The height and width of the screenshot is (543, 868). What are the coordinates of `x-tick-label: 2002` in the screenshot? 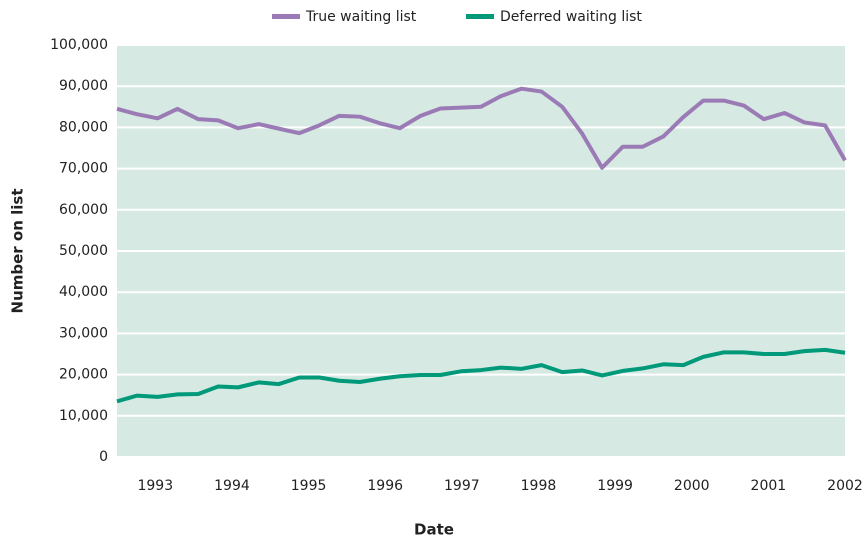 It's located at (845, 486).